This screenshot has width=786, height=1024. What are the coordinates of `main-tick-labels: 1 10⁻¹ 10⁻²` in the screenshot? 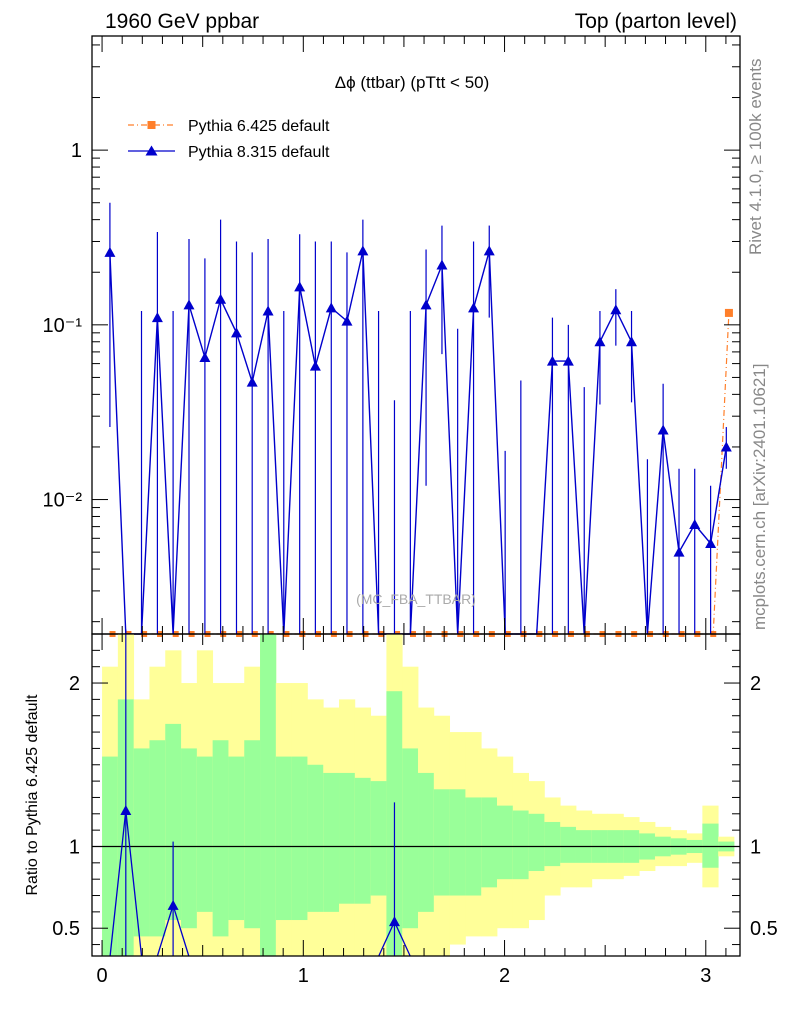 It's located at (63, 325).